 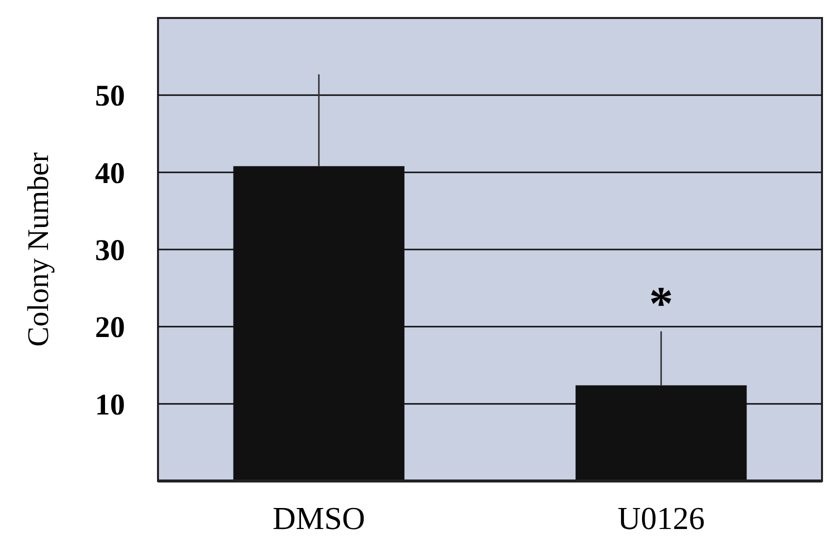 I want to click on x-tick-label: U0126, so click(x=661, y=518).